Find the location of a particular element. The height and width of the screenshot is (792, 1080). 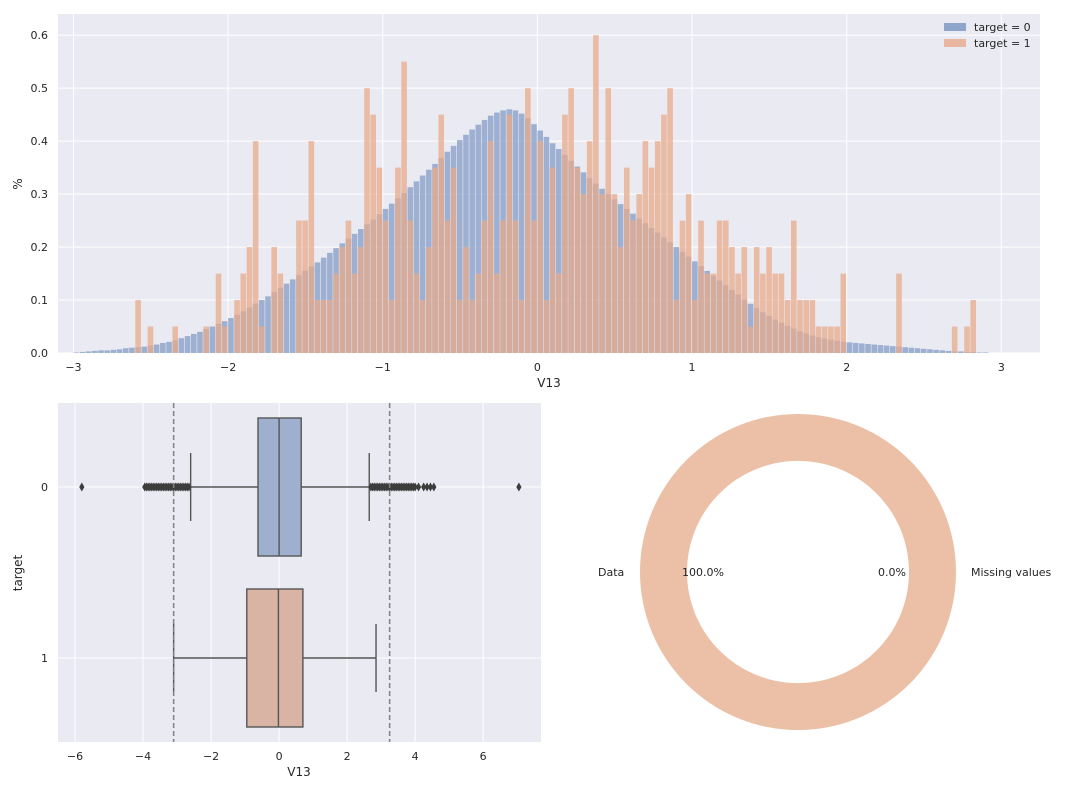

histogram-x-tick-label: −2 is located at coordinates (228, 367).